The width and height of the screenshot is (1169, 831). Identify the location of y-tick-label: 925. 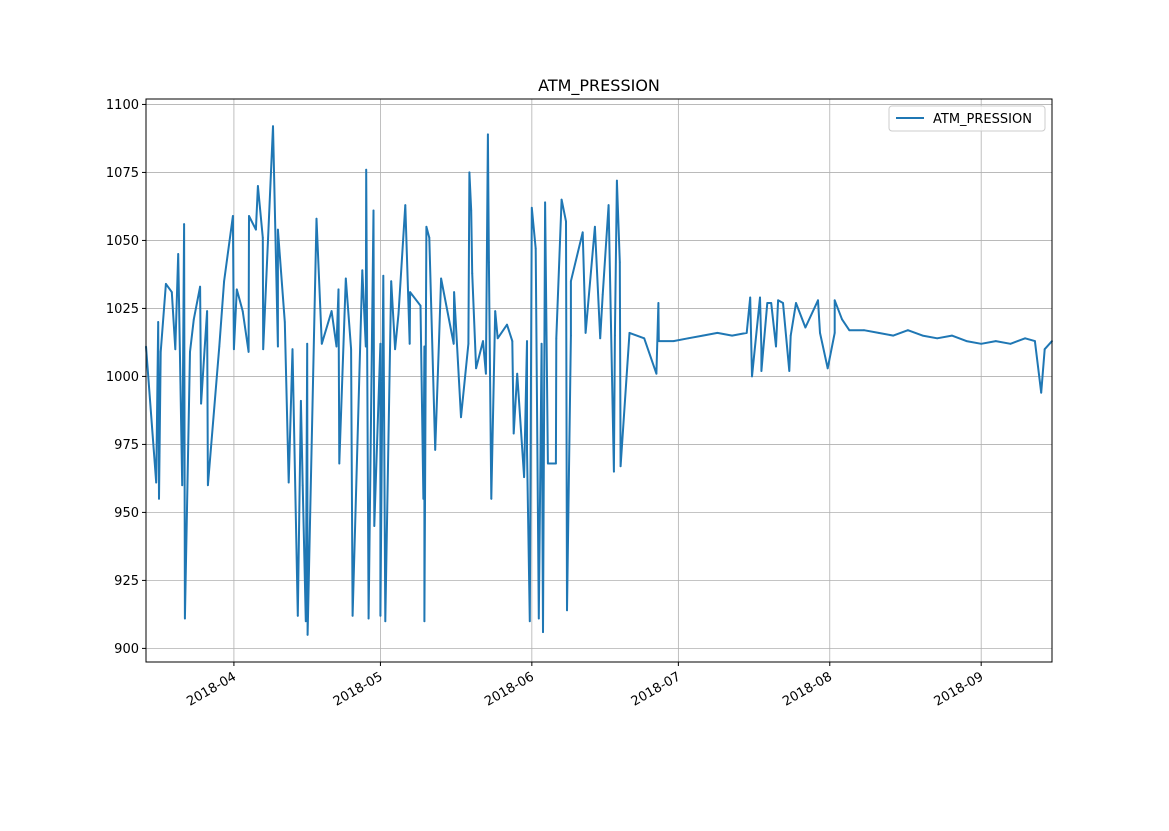
(126, 581).